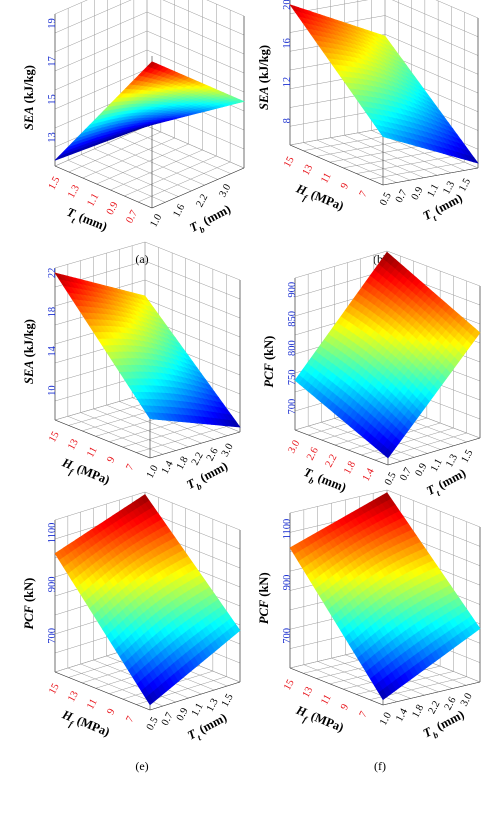  What do you see at coordinates (468, 456) in the screenshot?
I see `y-tick-label: 1.5` at bounding box center [468, 456].